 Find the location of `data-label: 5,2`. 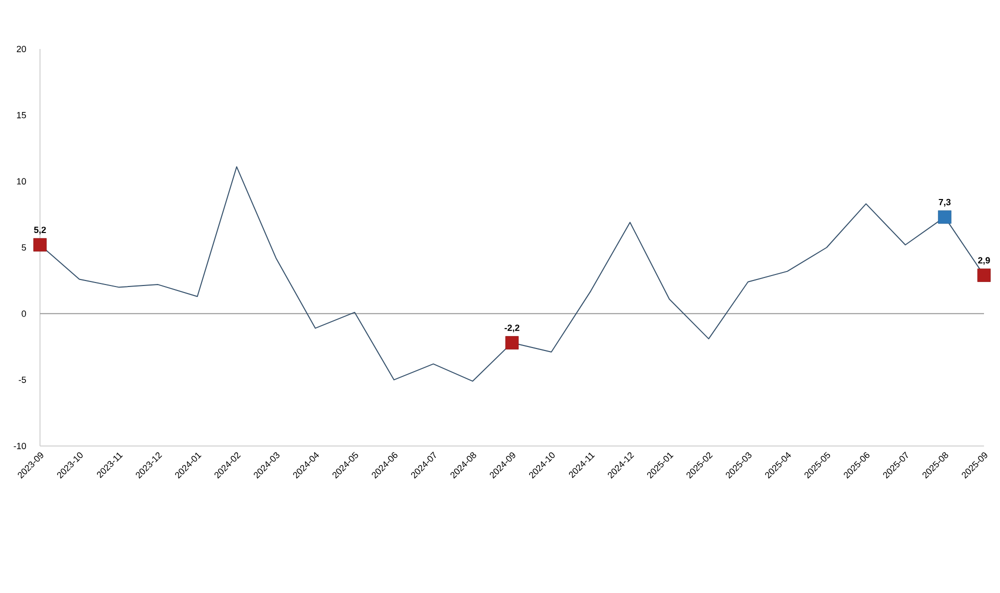

data-label: 5,2 is located at coordinates (40, 230).